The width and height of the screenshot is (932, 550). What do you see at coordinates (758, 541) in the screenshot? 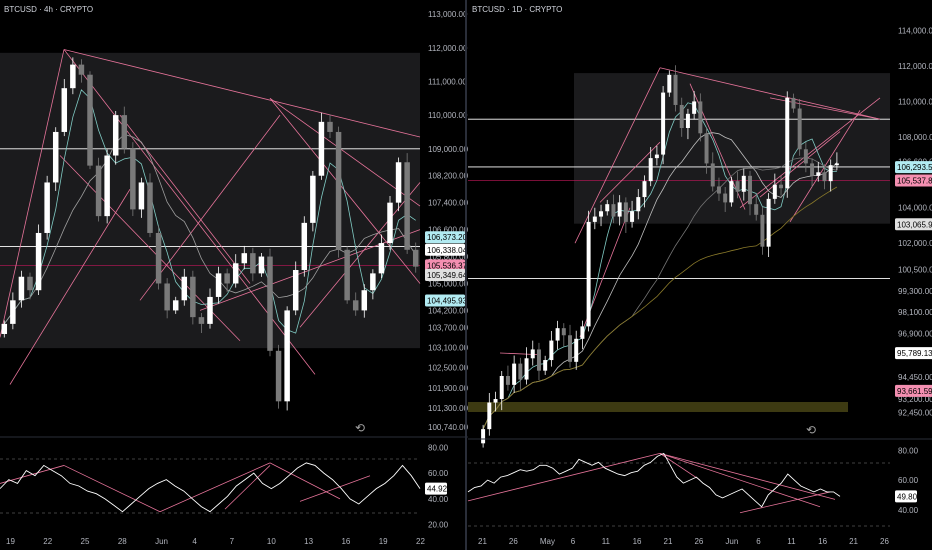
I see `time-tick-label: 6` at bounding box center [758, 541].